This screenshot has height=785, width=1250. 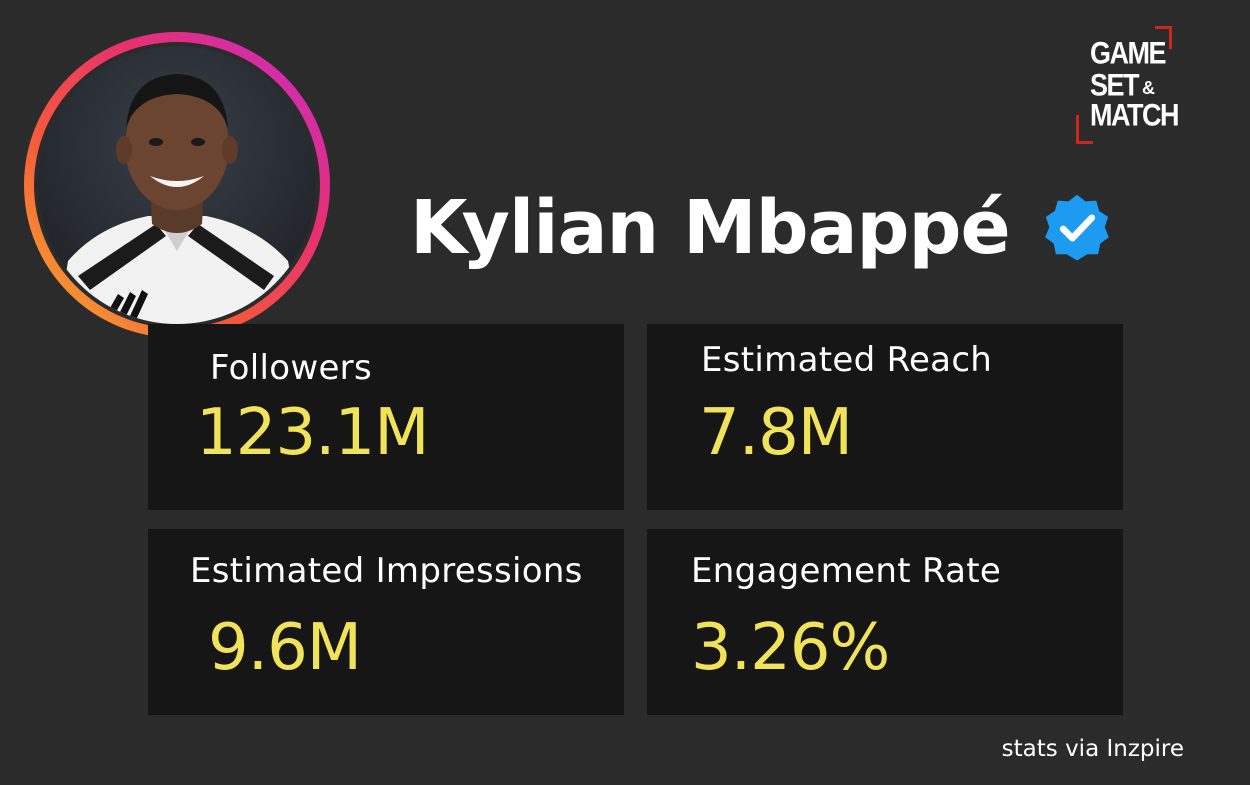 I want to click on stat-card-estimated-reach: Estimated Reach 7.8M, so click(x=885, y=417).